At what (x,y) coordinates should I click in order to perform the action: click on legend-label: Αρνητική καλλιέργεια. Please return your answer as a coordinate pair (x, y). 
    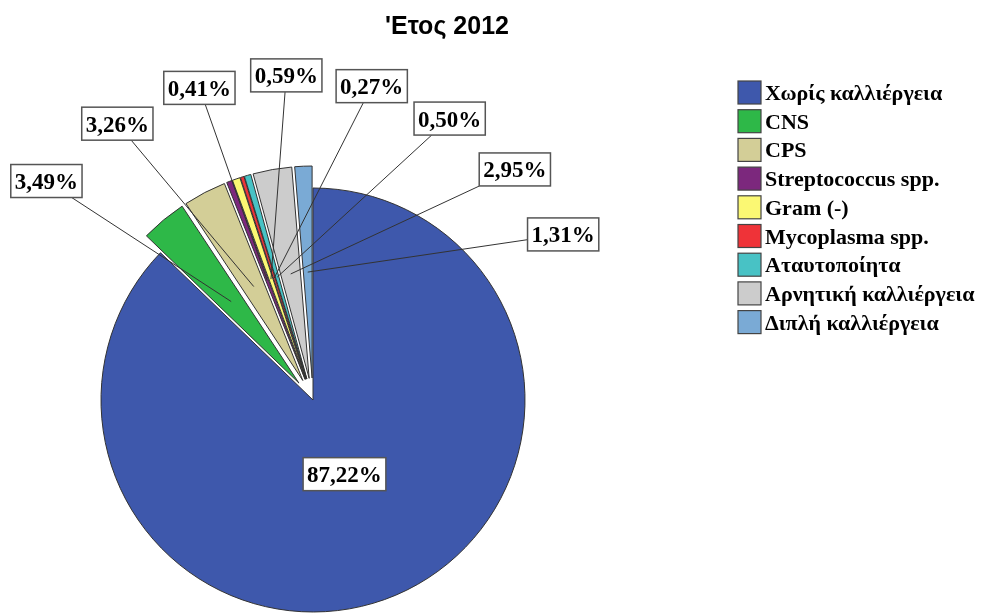
    Looking at the image, I should click on (870, 293).